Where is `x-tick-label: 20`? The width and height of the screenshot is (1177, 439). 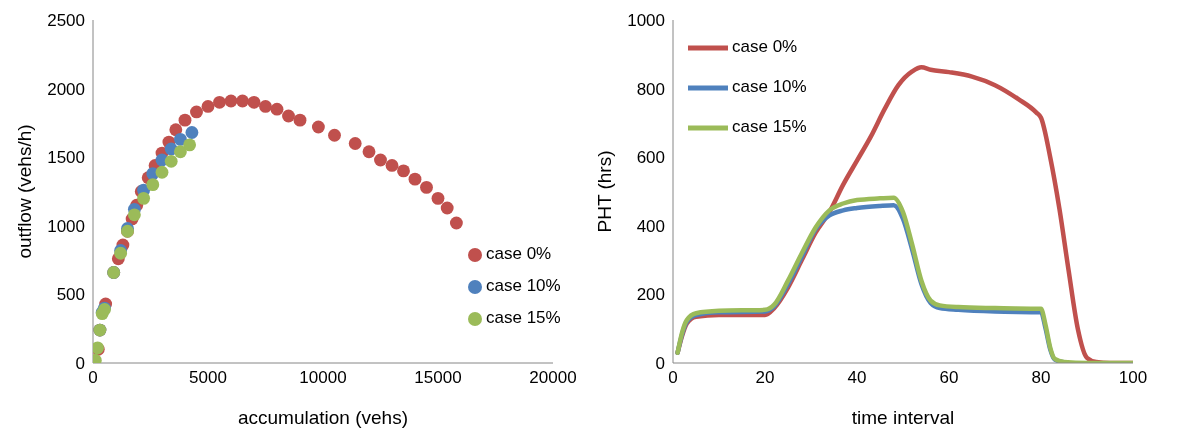
x-tick-label: 20 is located at coordinates (765, 378).